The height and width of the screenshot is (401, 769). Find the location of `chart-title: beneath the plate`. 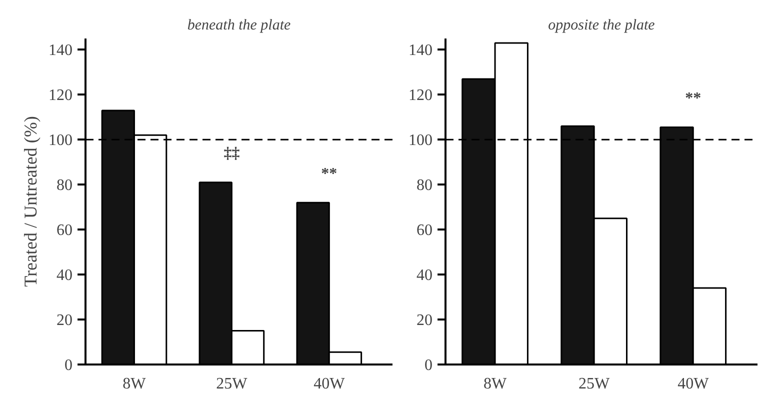

chart-title: beneath the plate is located at coordinates (239, 26).